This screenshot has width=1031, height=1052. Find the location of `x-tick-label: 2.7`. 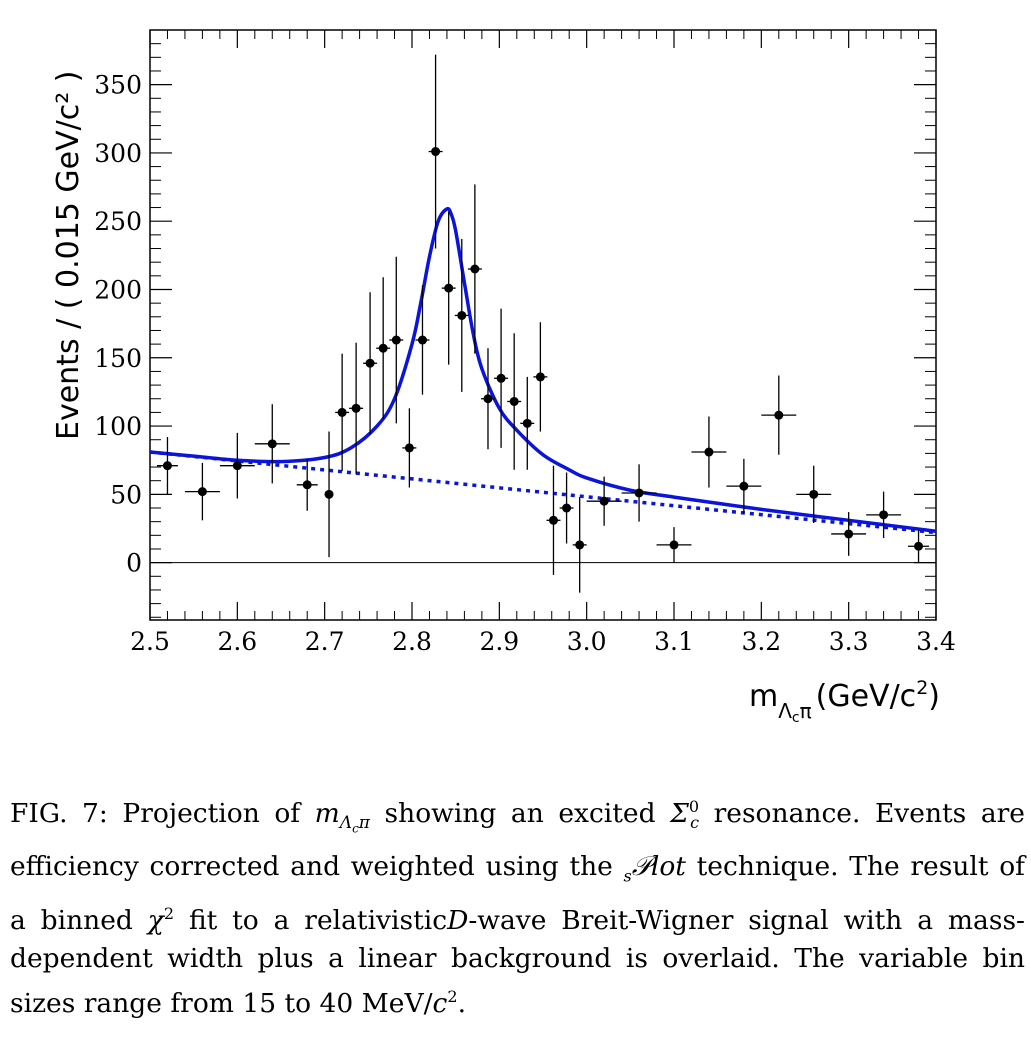

x-tick-label: 2.7 is located at coordinates (325, 641).